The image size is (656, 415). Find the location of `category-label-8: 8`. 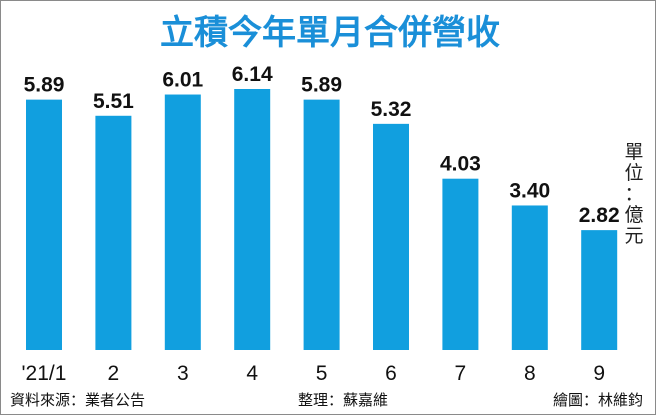

category-label-8: 8 is located at coordinates (530, 373).